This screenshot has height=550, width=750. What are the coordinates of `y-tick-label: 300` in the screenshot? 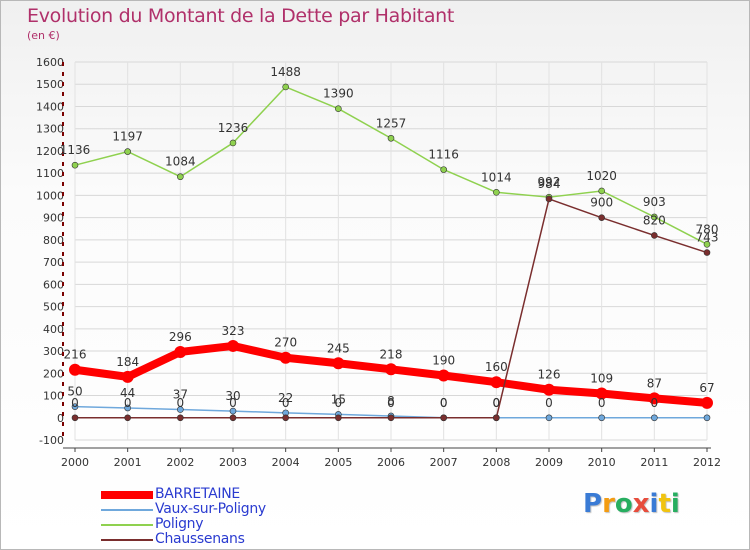 It's located at (53, 351).